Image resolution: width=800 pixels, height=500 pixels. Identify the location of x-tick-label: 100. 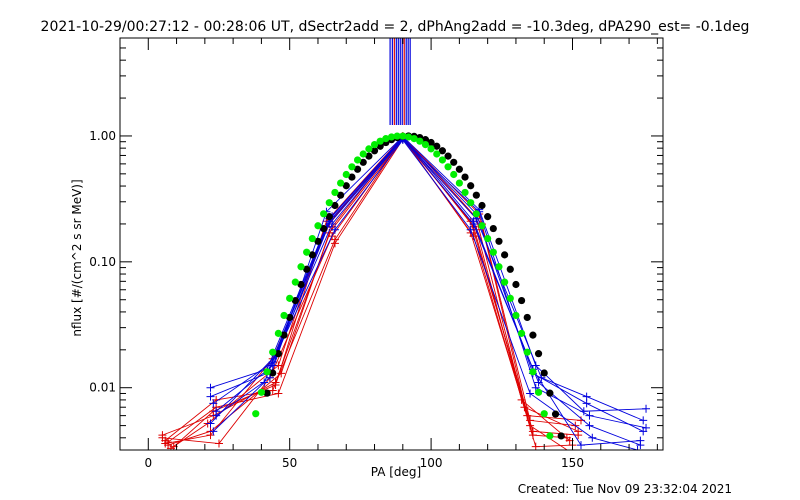
(431, 463).